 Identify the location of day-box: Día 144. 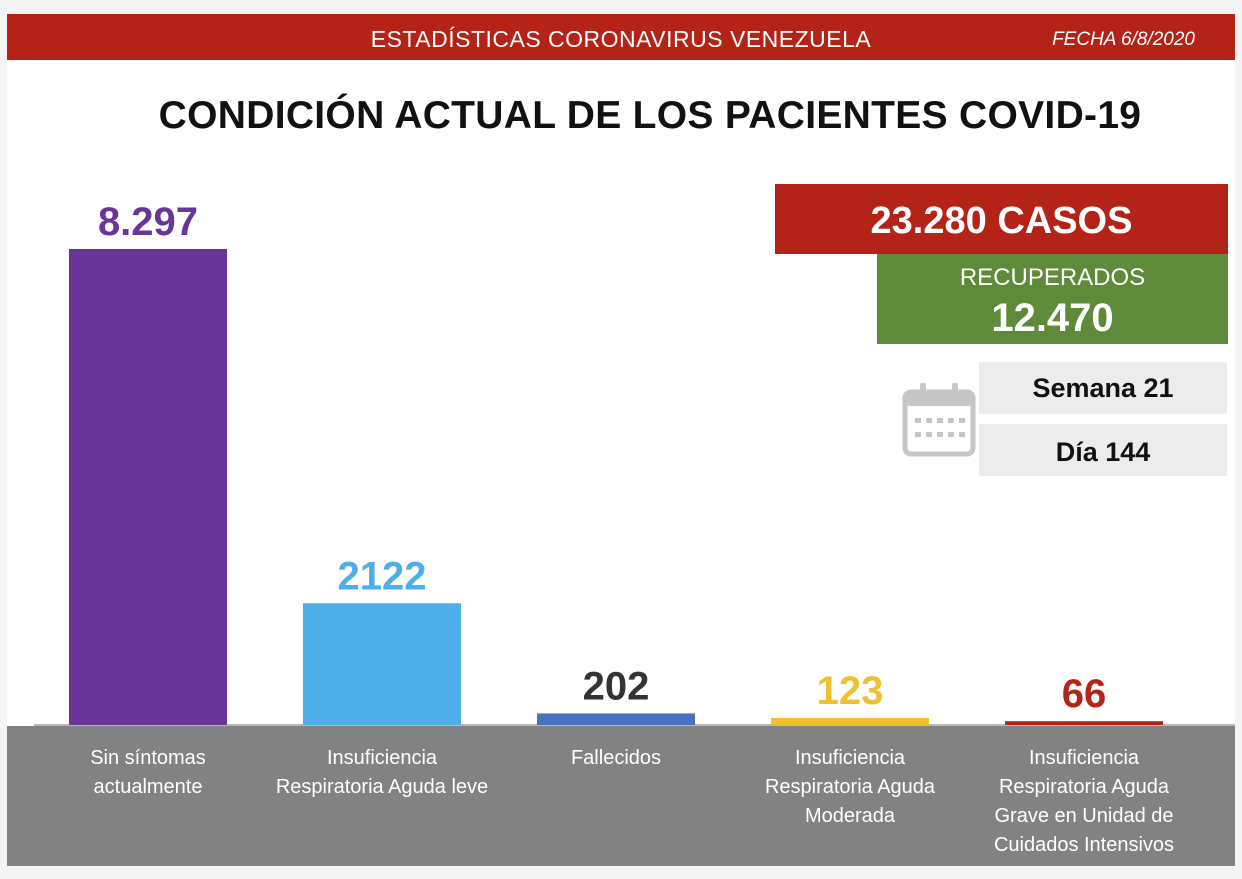
(1103, 450).